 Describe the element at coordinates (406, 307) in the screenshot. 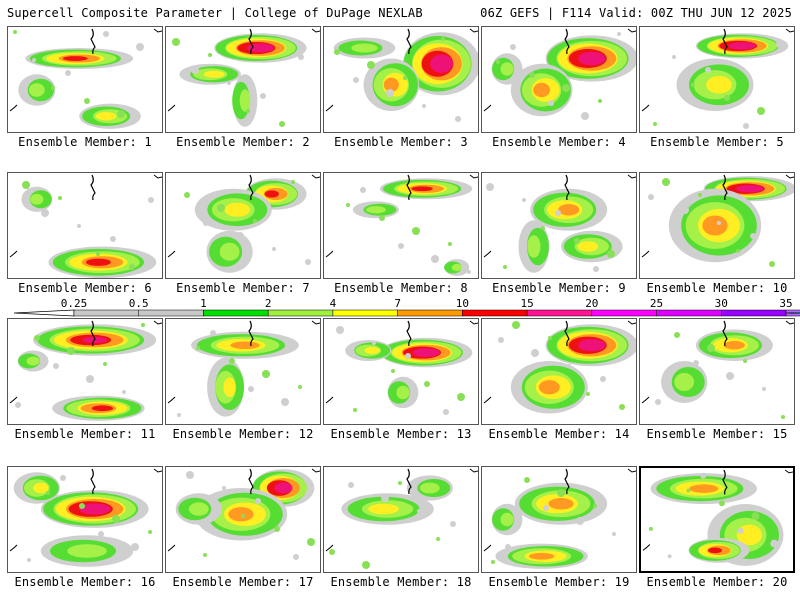

I see `colorbar-legend: 0.25 0.5 1 2 4 7 10 15 20 25 30 35` at that location.